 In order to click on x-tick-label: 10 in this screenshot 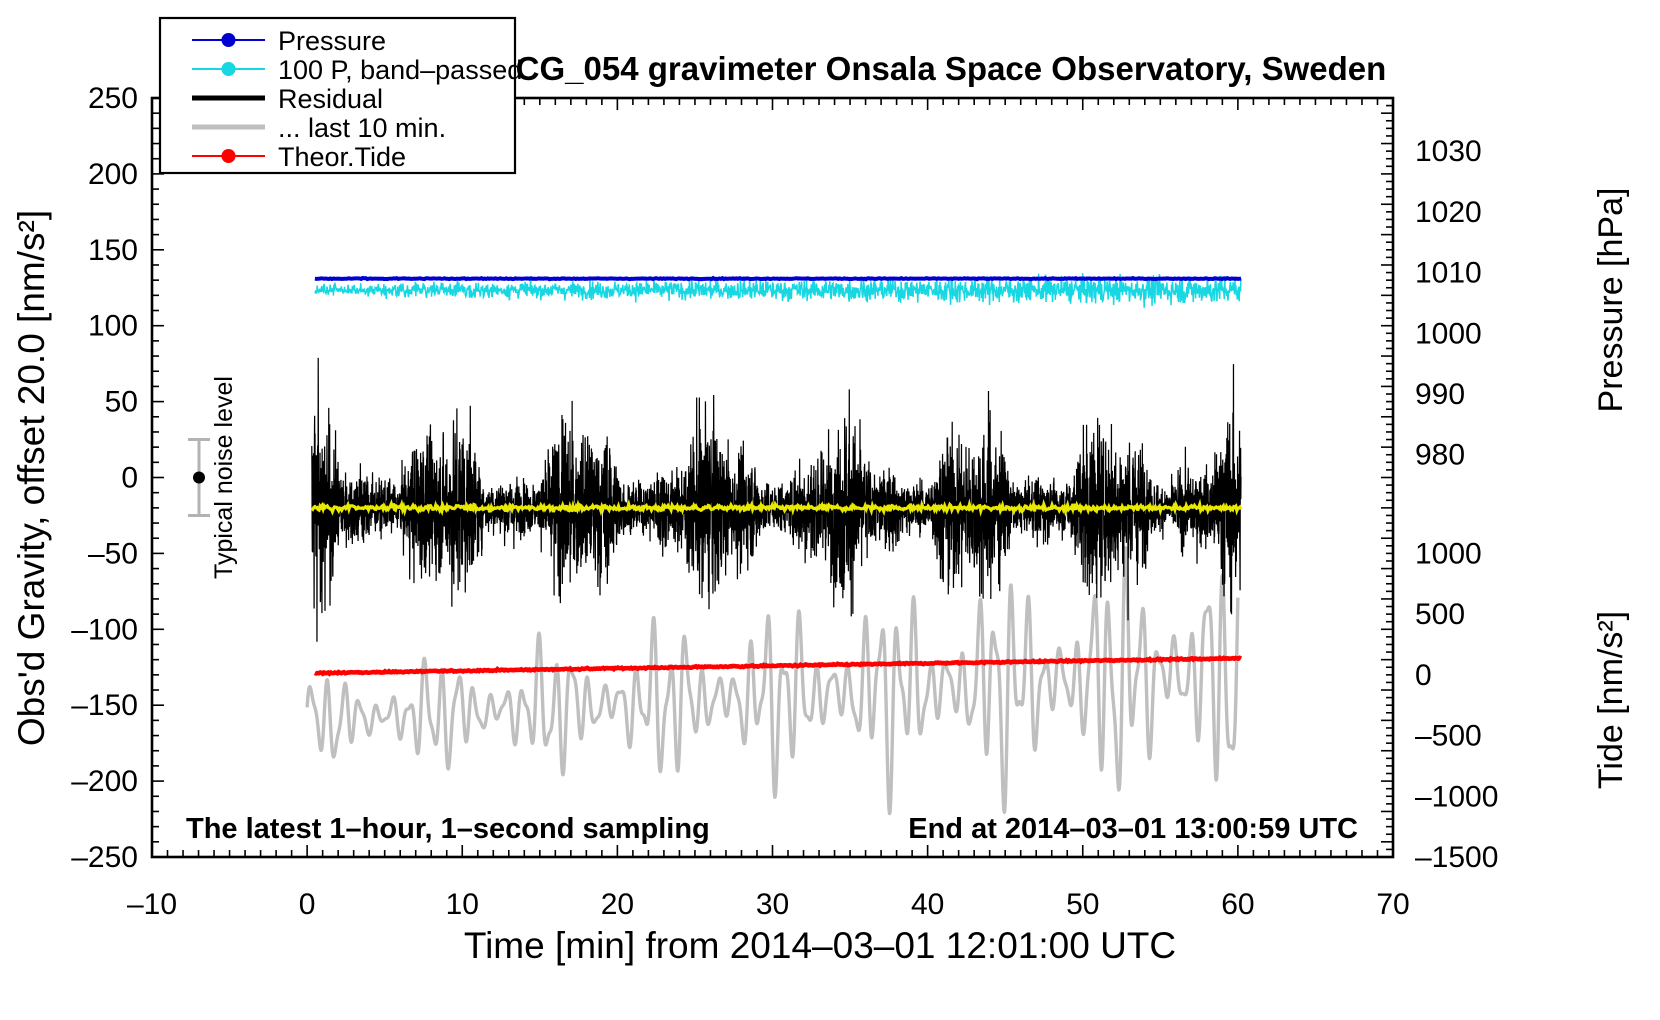, I will do `click(462, 904)`.